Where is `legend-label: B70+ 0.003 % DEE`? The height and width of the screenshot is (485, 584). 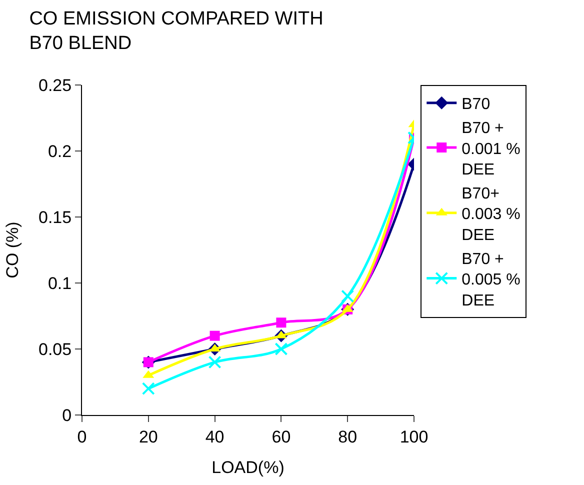 legend-label: B70+ 0.003 % DEE is located at coordinates (491, 214).